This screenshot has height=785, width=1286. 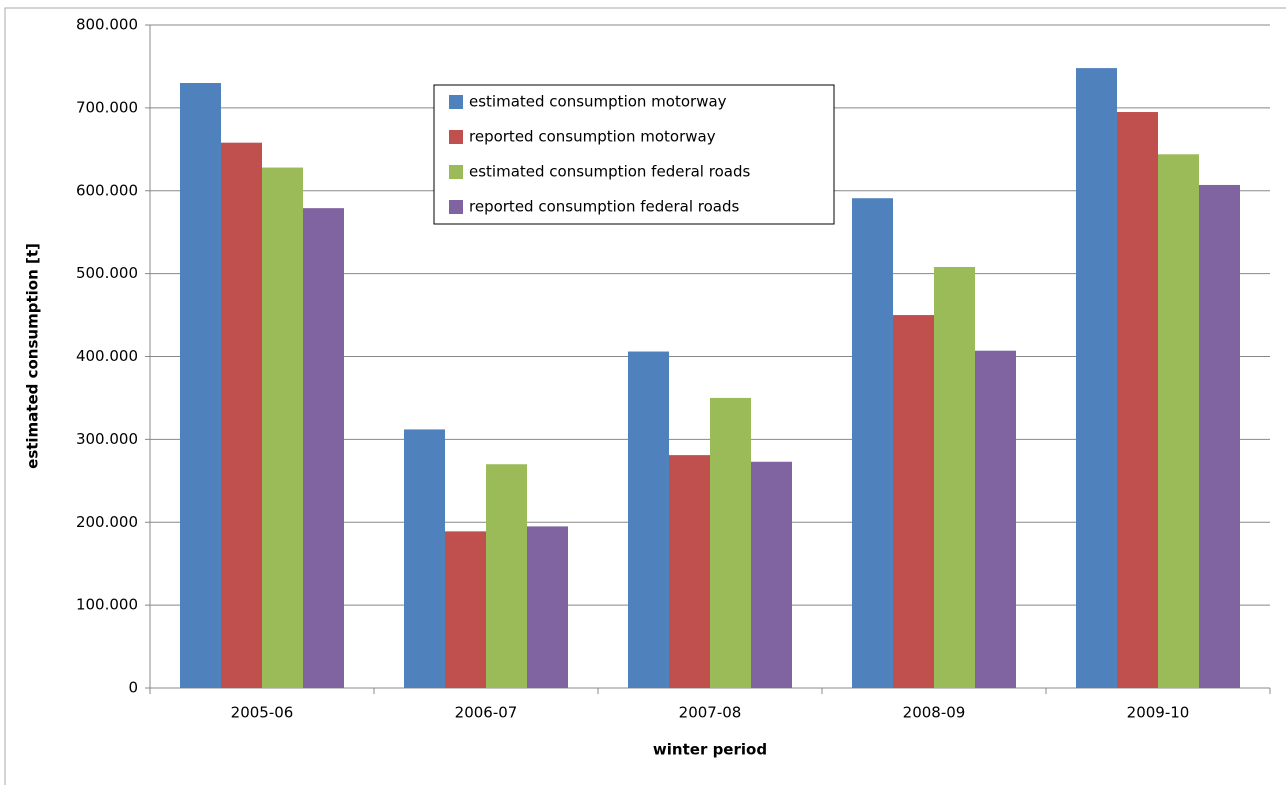 I want to click on legend-box, so click(x=634, y=154).